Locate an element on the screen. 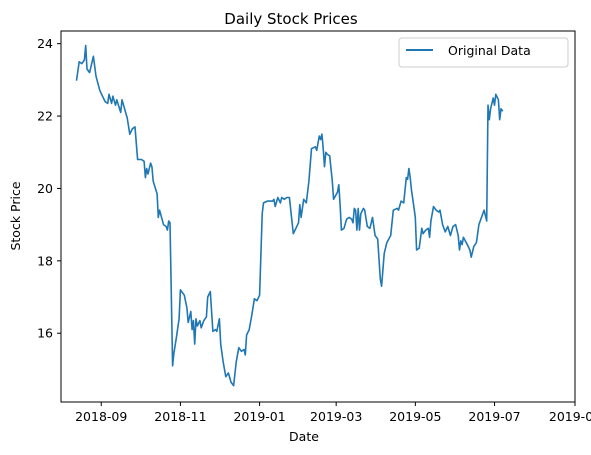  x-tick-label: 2018-11 is located at coordinates (180, 416).